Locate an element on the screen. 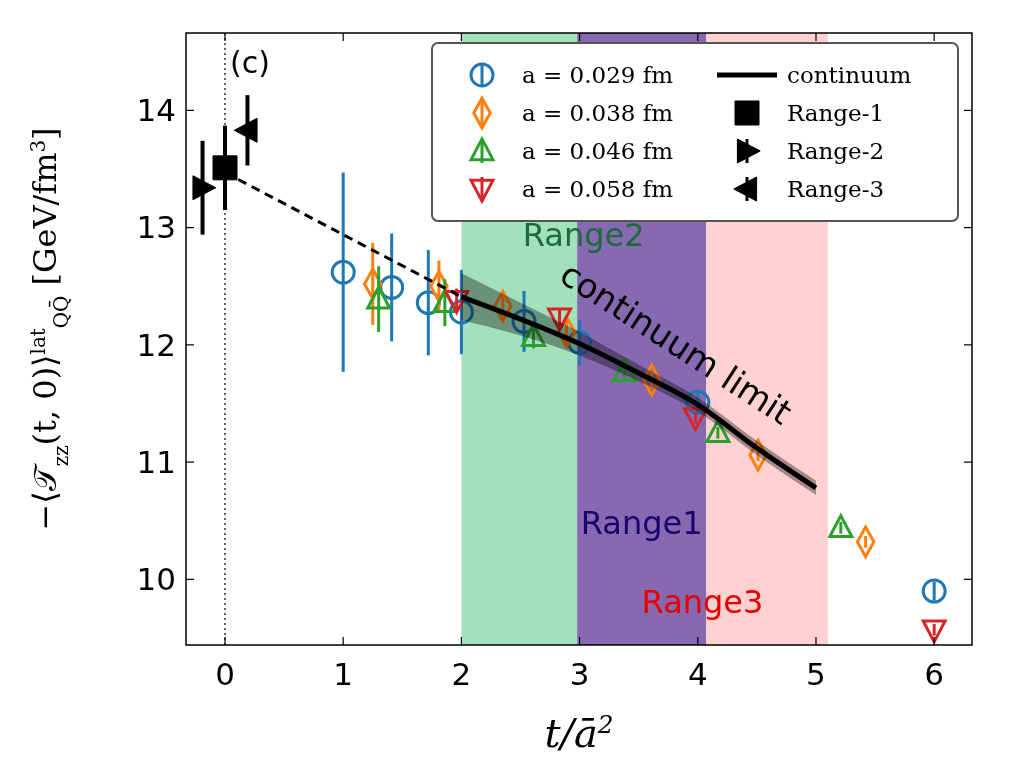  y-tick-label: 11 is located at coordinates (156, 461).